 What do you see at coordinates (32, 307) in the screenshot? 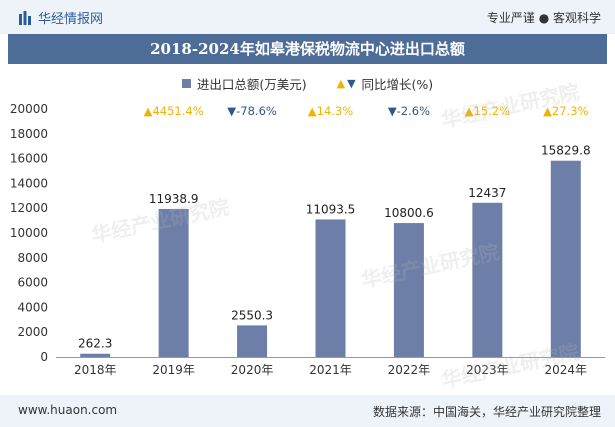
I see `y-tick-label: 4000` at bounding box center [32, 307].